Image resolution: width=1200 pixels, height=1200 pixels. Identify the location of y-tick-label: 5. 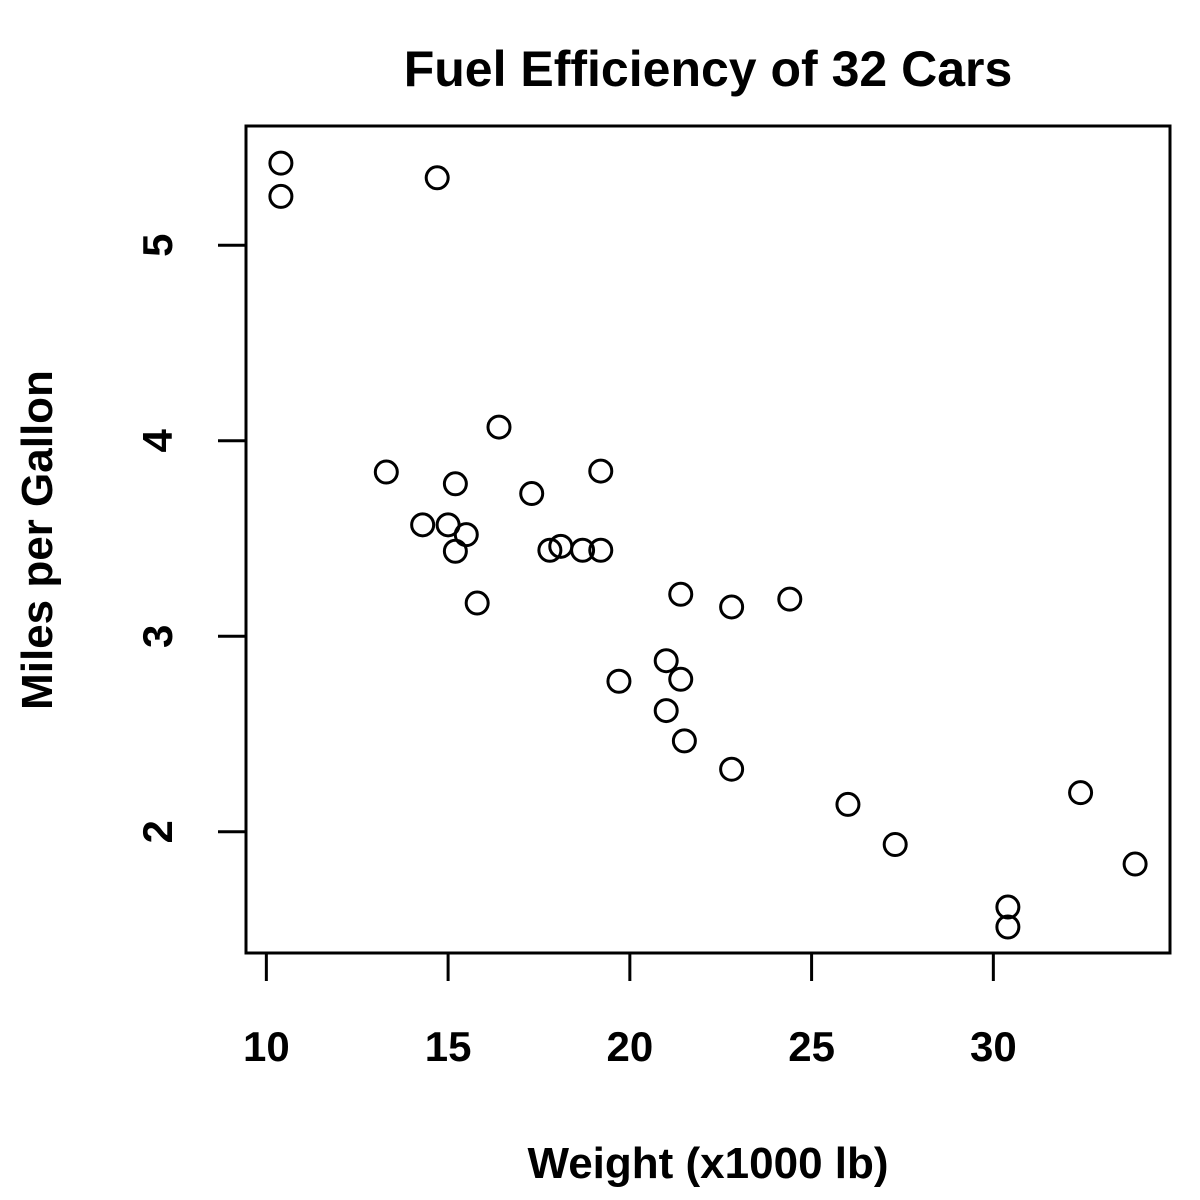
(157, 245).